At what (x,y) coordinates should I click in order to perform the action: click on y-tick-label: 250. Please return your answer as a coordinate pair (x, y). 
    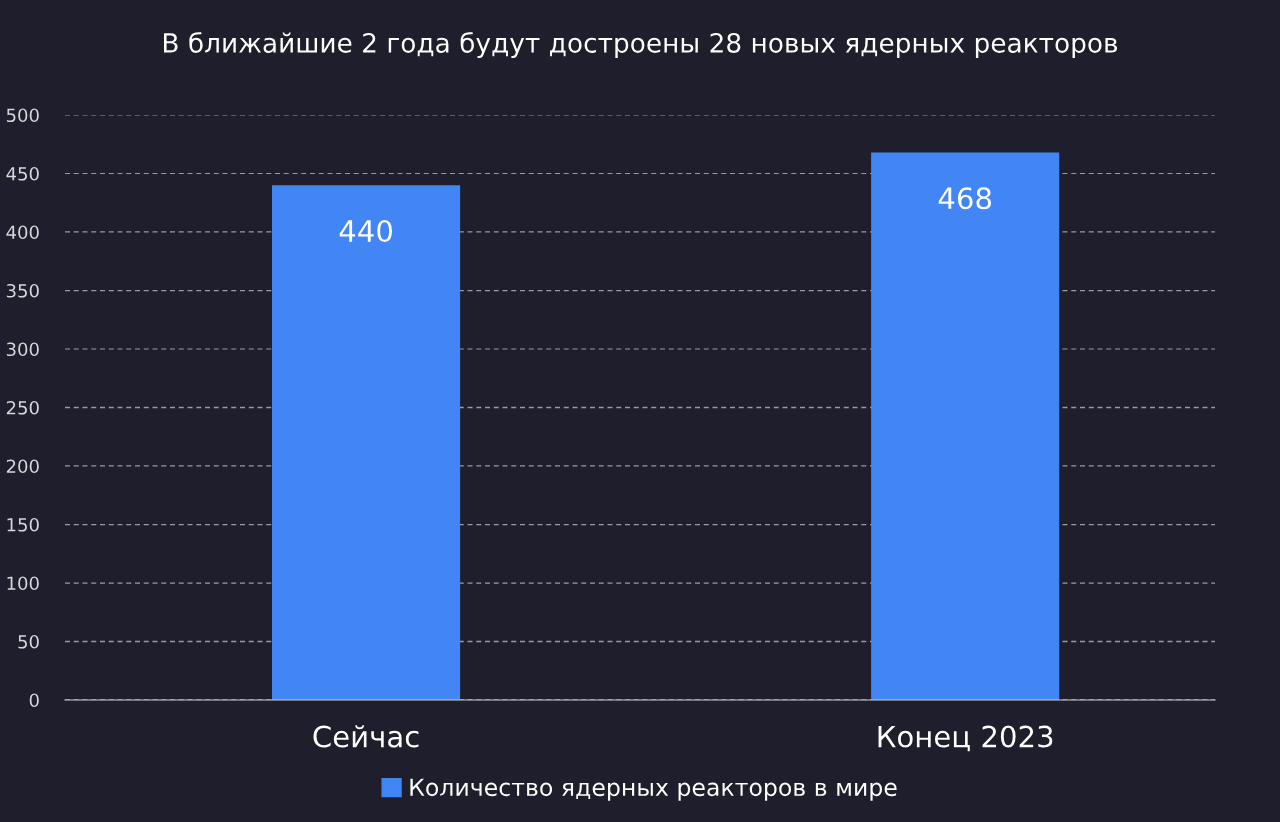
    Looking at the image, I should click on (22, 407).